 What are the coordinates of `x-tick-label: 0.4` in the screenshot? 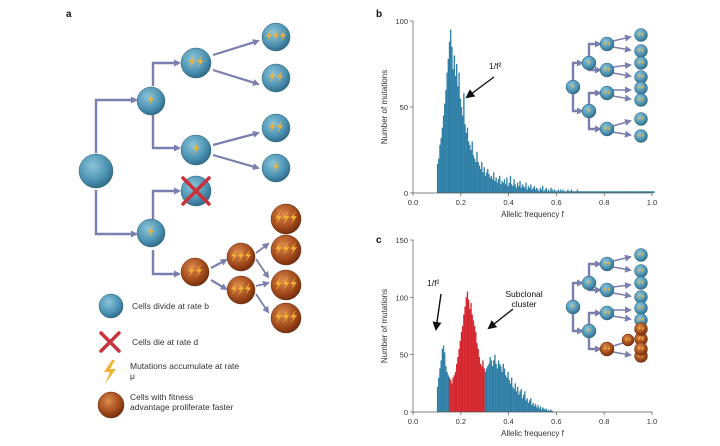 It's located at (508, 421).